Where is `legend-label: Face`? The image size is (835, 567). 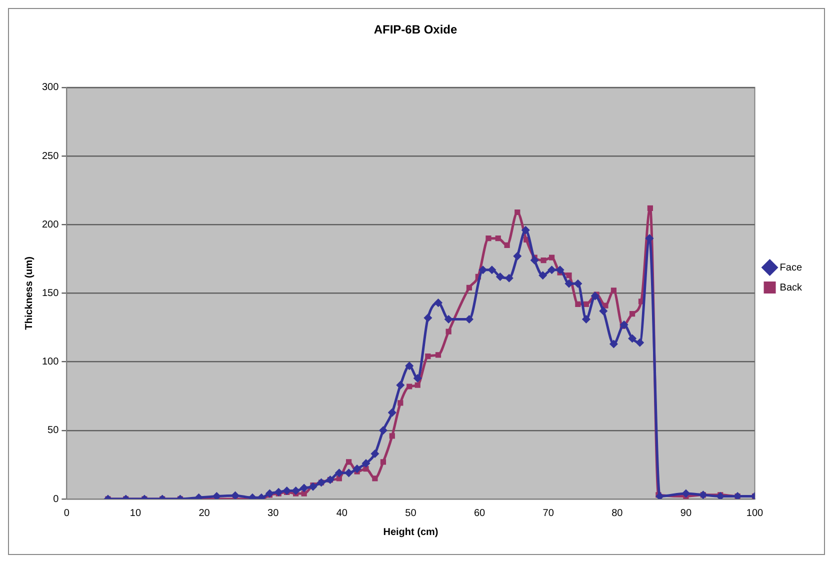 legend-label: Face is located at coordinates (791, 268).